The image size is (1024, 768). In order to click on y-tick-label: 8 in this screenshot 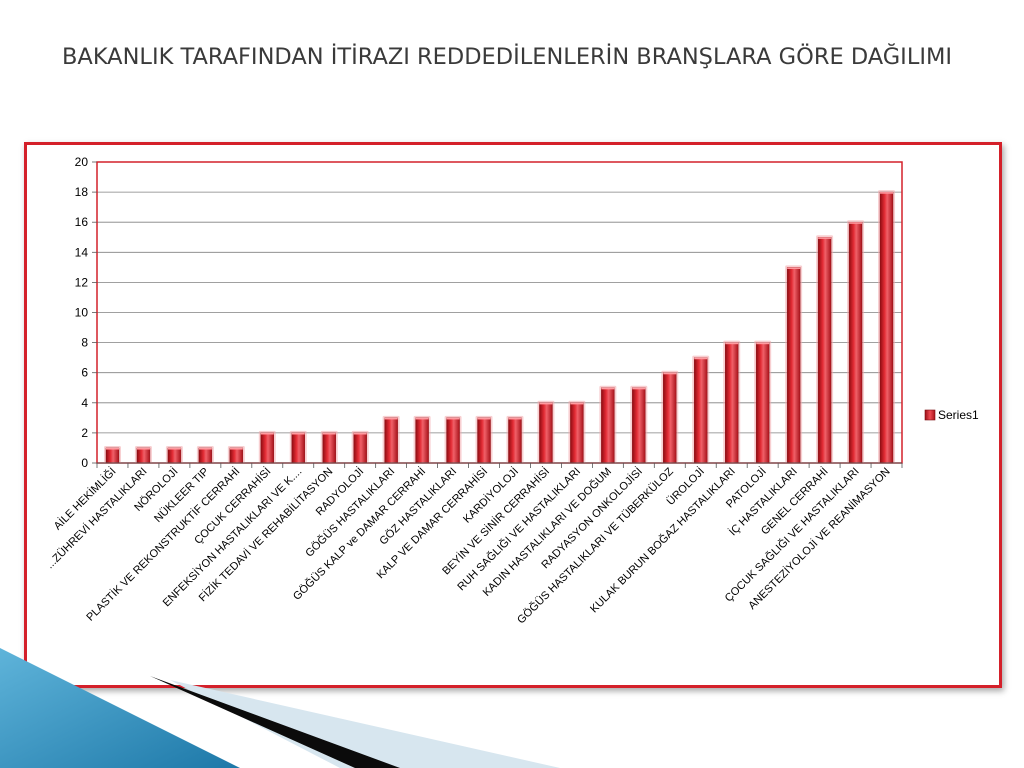, I will do `click(84, 343)`.